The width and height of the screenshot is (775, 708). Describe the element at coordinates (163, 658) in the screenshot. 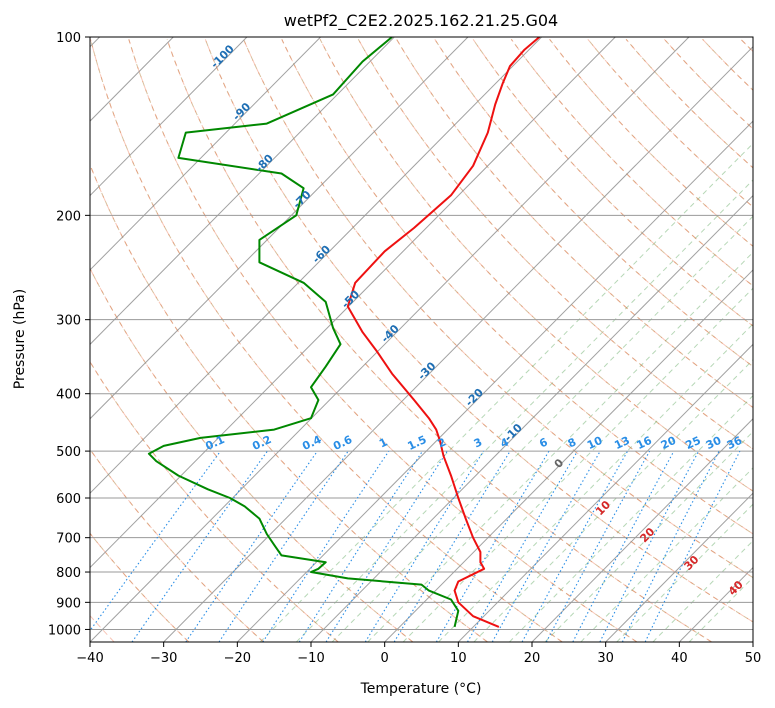

I see `x-tick-label: −30` at that location.